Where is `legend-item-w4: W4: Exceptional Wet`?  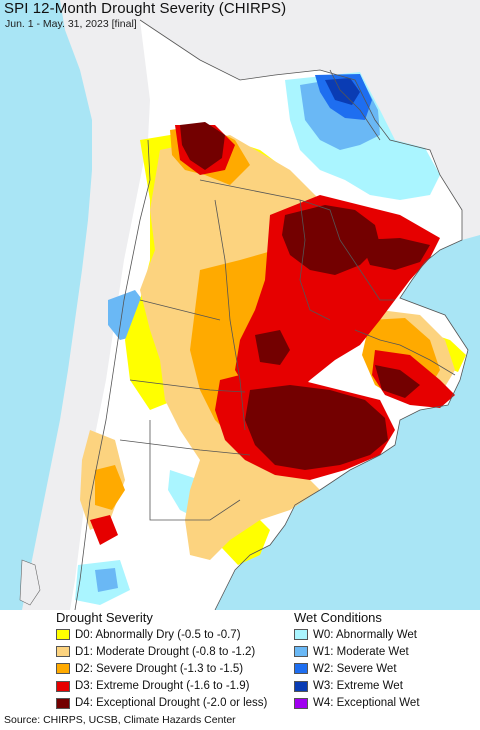 legend-item-w4: W4: Exceptional Wet is located at coordinates (357, 703).